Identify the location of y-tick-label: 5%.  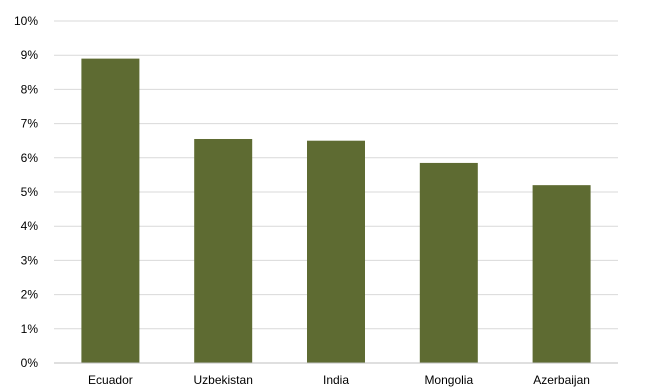
(30, 192).